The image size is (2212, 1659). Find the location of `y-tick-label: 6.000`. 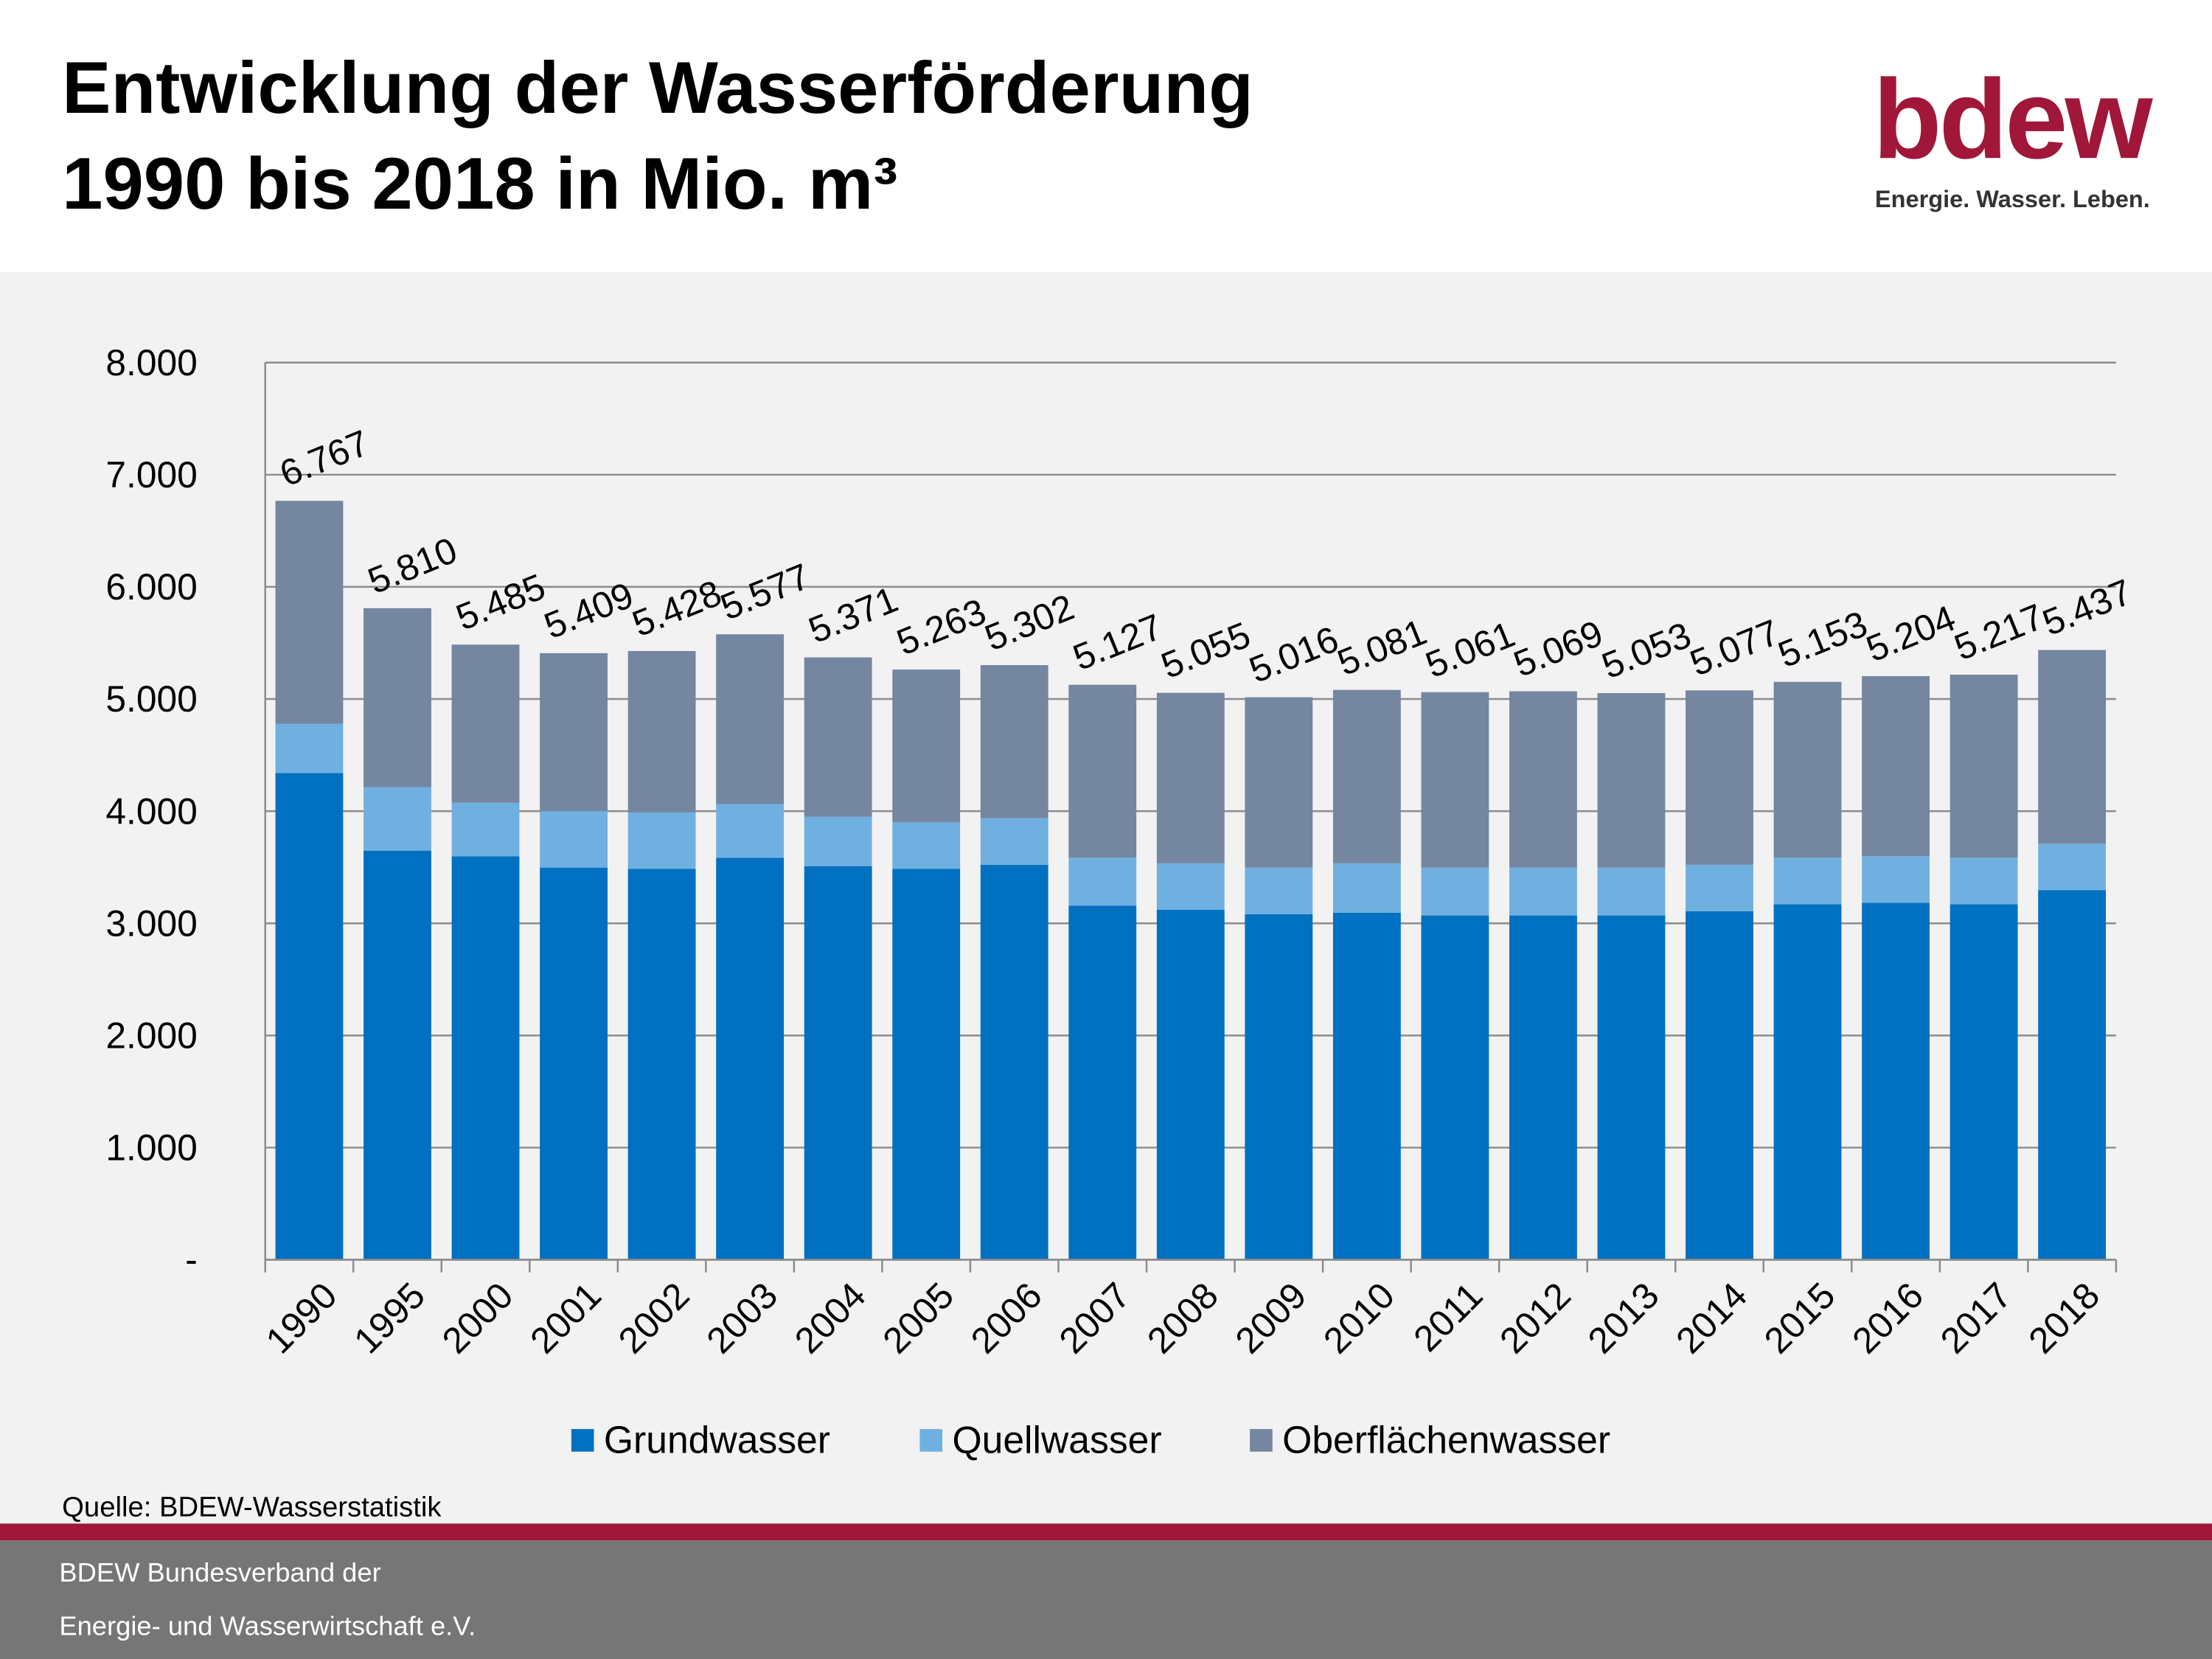

y-tick-label: 6.000 is located at coordinates (151, 587).